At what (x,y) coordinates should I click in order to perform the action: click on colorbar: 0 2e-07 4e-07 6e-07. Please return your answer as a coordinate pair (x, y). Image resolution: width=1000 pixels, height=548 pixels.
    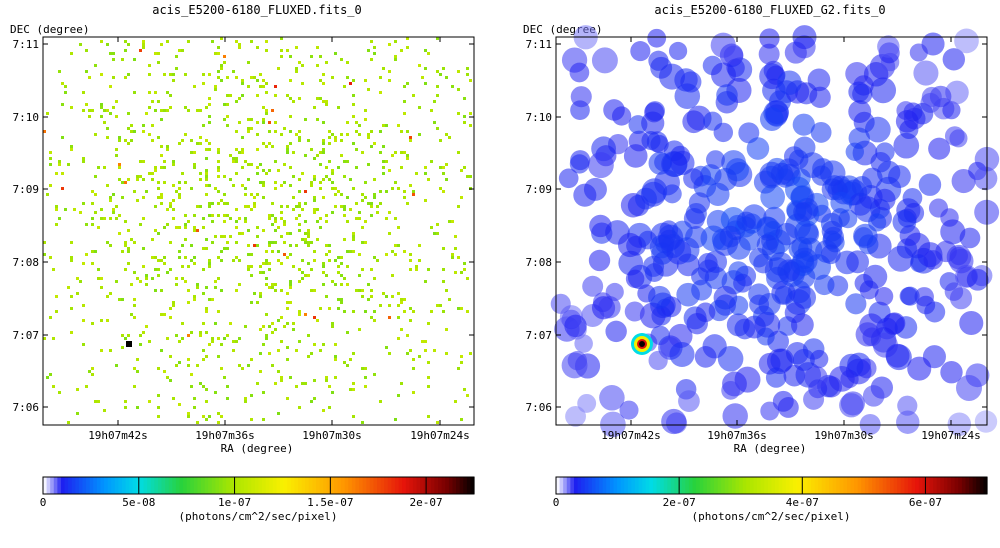
    Looking at the image, I should click on (770, 492).